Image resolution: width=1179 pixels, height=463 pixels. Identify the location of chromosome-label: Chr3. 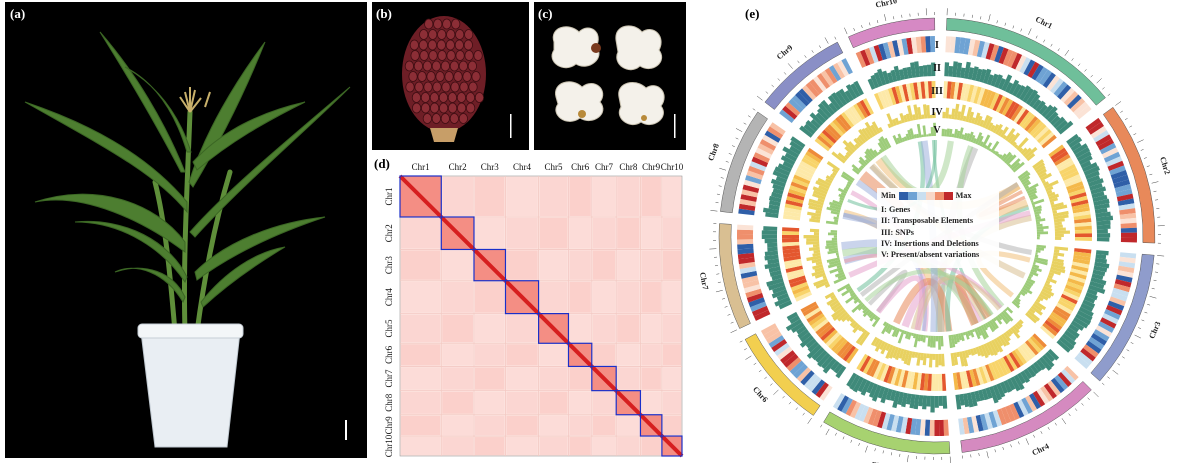
(1154, 330).